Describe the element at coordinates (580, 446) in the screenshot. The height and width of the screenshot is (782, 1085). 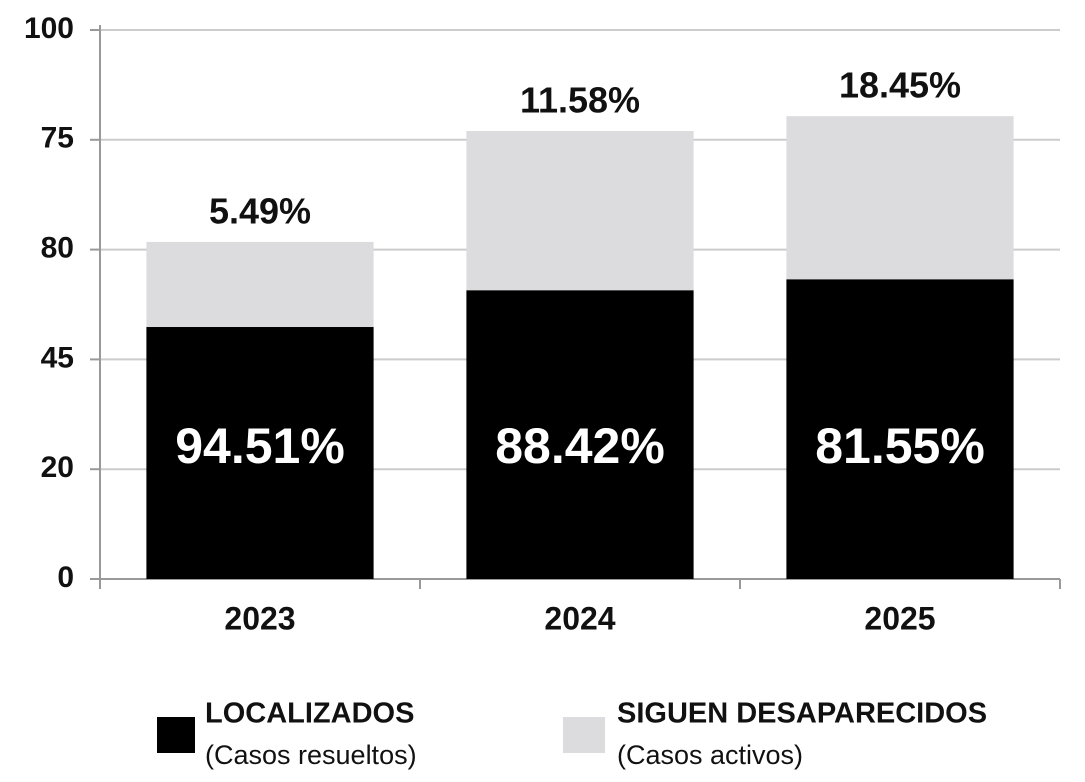
I see `bar-label: 88.42%` at that location.